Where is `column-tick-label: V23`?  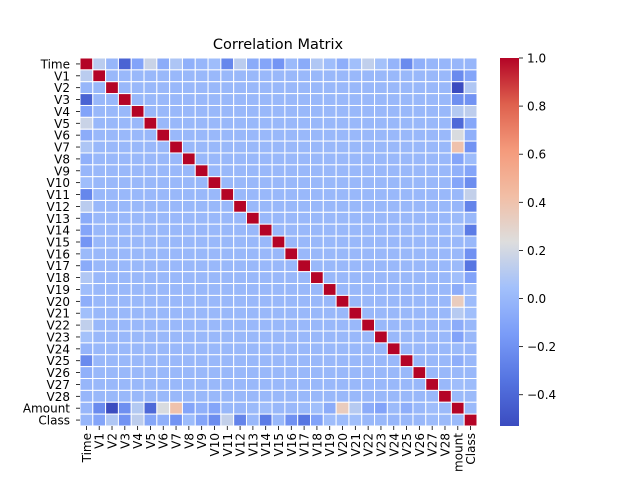
column-tick-label: V23 is located at coordinates (381, 444).